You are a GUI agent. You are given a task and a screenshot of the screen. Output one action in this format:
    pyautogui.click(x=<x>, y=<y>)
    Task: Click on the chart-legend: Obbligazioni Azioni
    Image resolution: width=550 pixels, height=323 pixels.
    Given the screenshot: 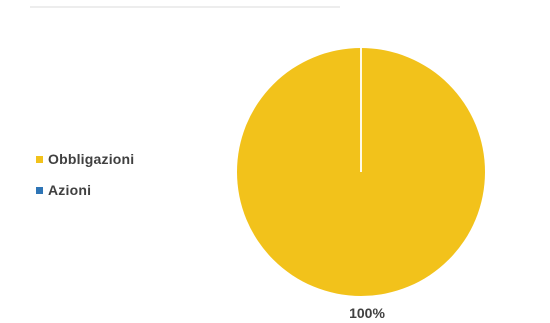 What is the action you would take?
    pyautogui.click(x=85, y=179)
    